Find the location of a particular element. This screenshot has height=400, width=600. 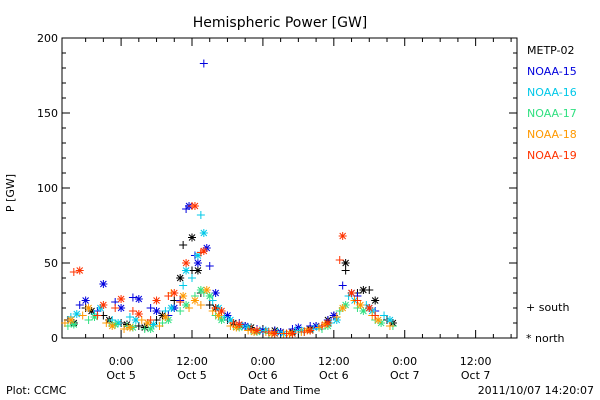

point-noaa-17-south is located at coordinates (180, 311).